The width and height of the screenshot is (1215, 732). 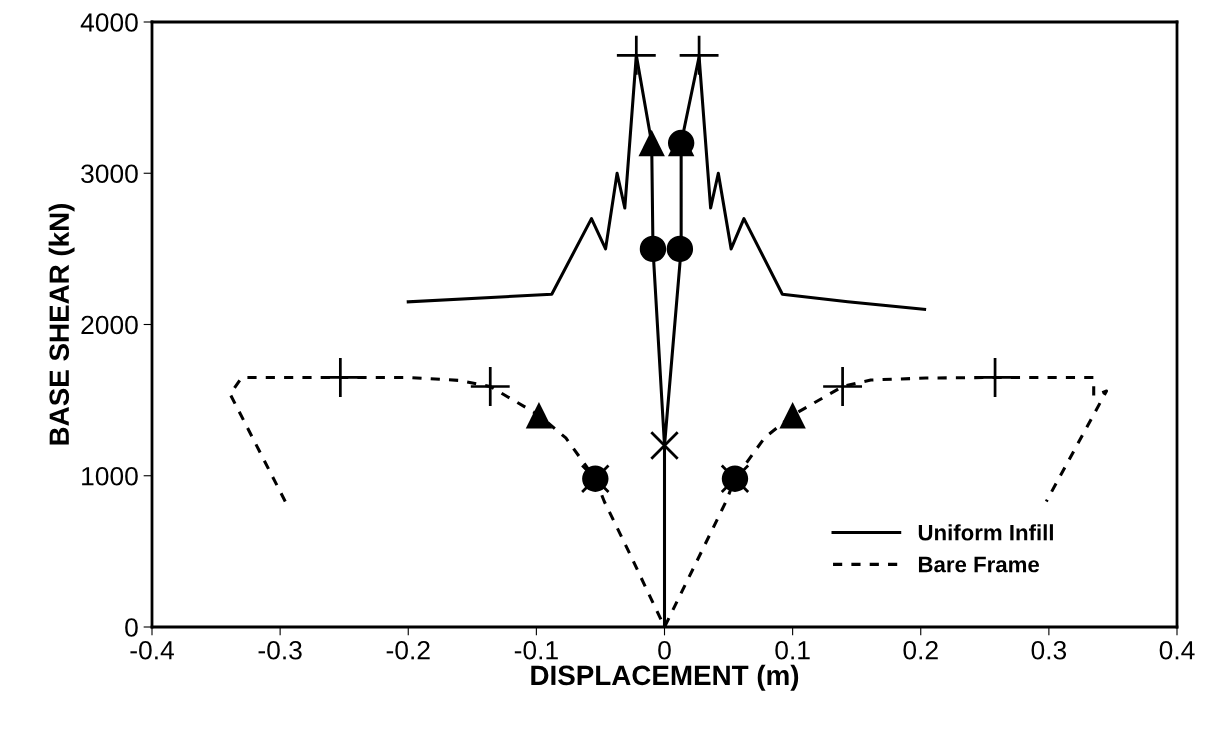 I want to click on x-tick-label: 0, so click(x=664, y=650).